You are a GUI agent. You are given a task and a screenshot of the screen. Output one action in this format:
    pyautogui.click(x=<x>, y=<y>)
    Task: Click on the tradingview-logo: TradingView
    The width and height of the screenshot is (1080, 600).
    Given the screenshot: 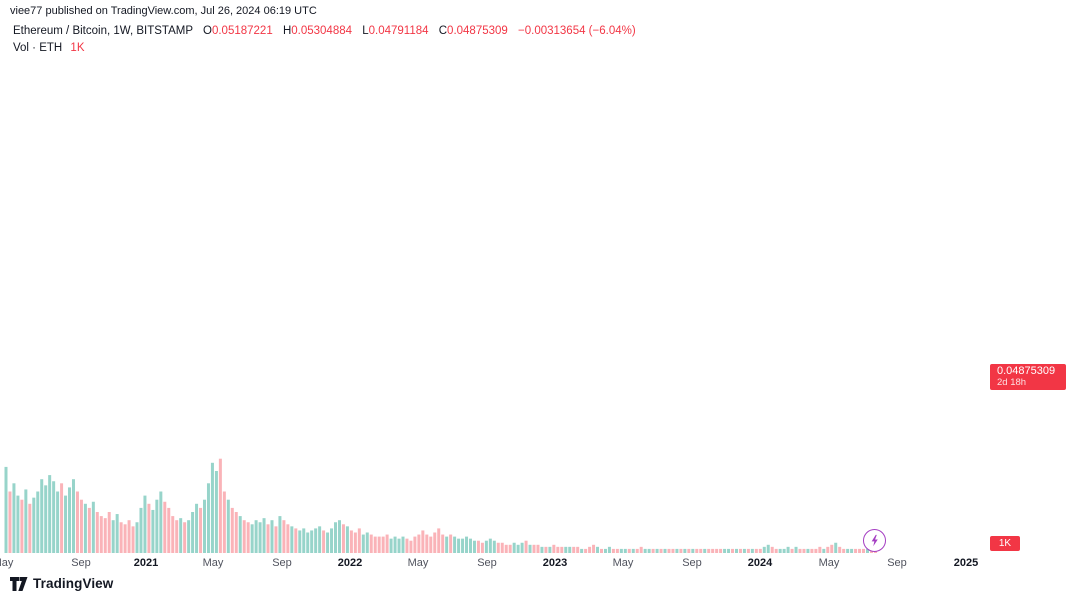 What is the action you would take?
    pyautogui.click(x=61, y=583)
    